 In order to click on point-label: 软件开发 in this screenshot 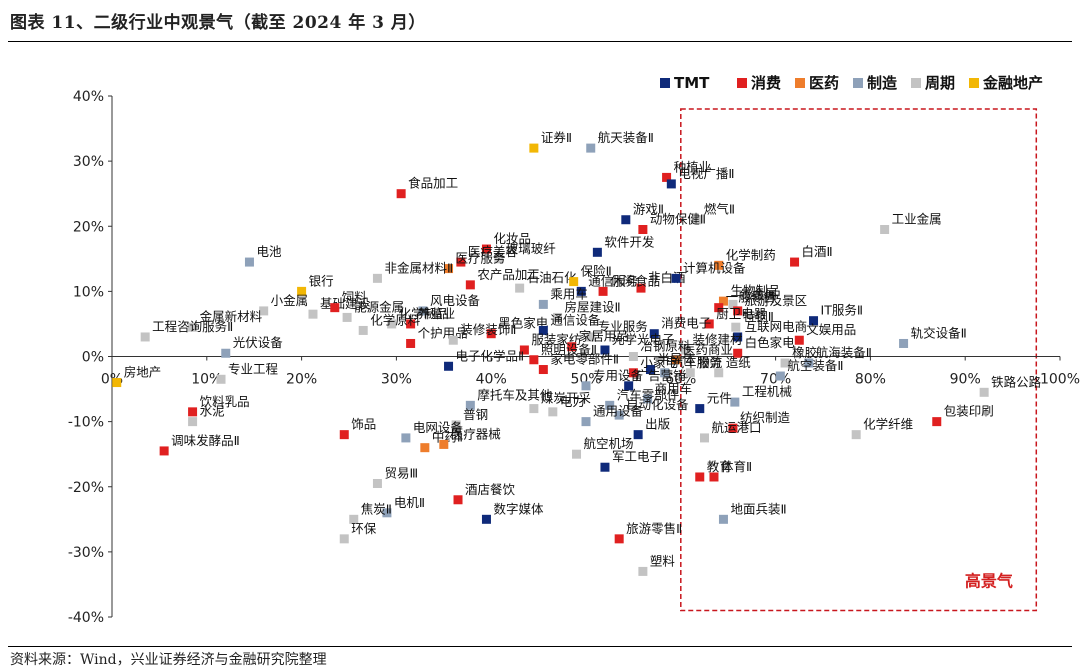, I will do `click(629, 241)`.